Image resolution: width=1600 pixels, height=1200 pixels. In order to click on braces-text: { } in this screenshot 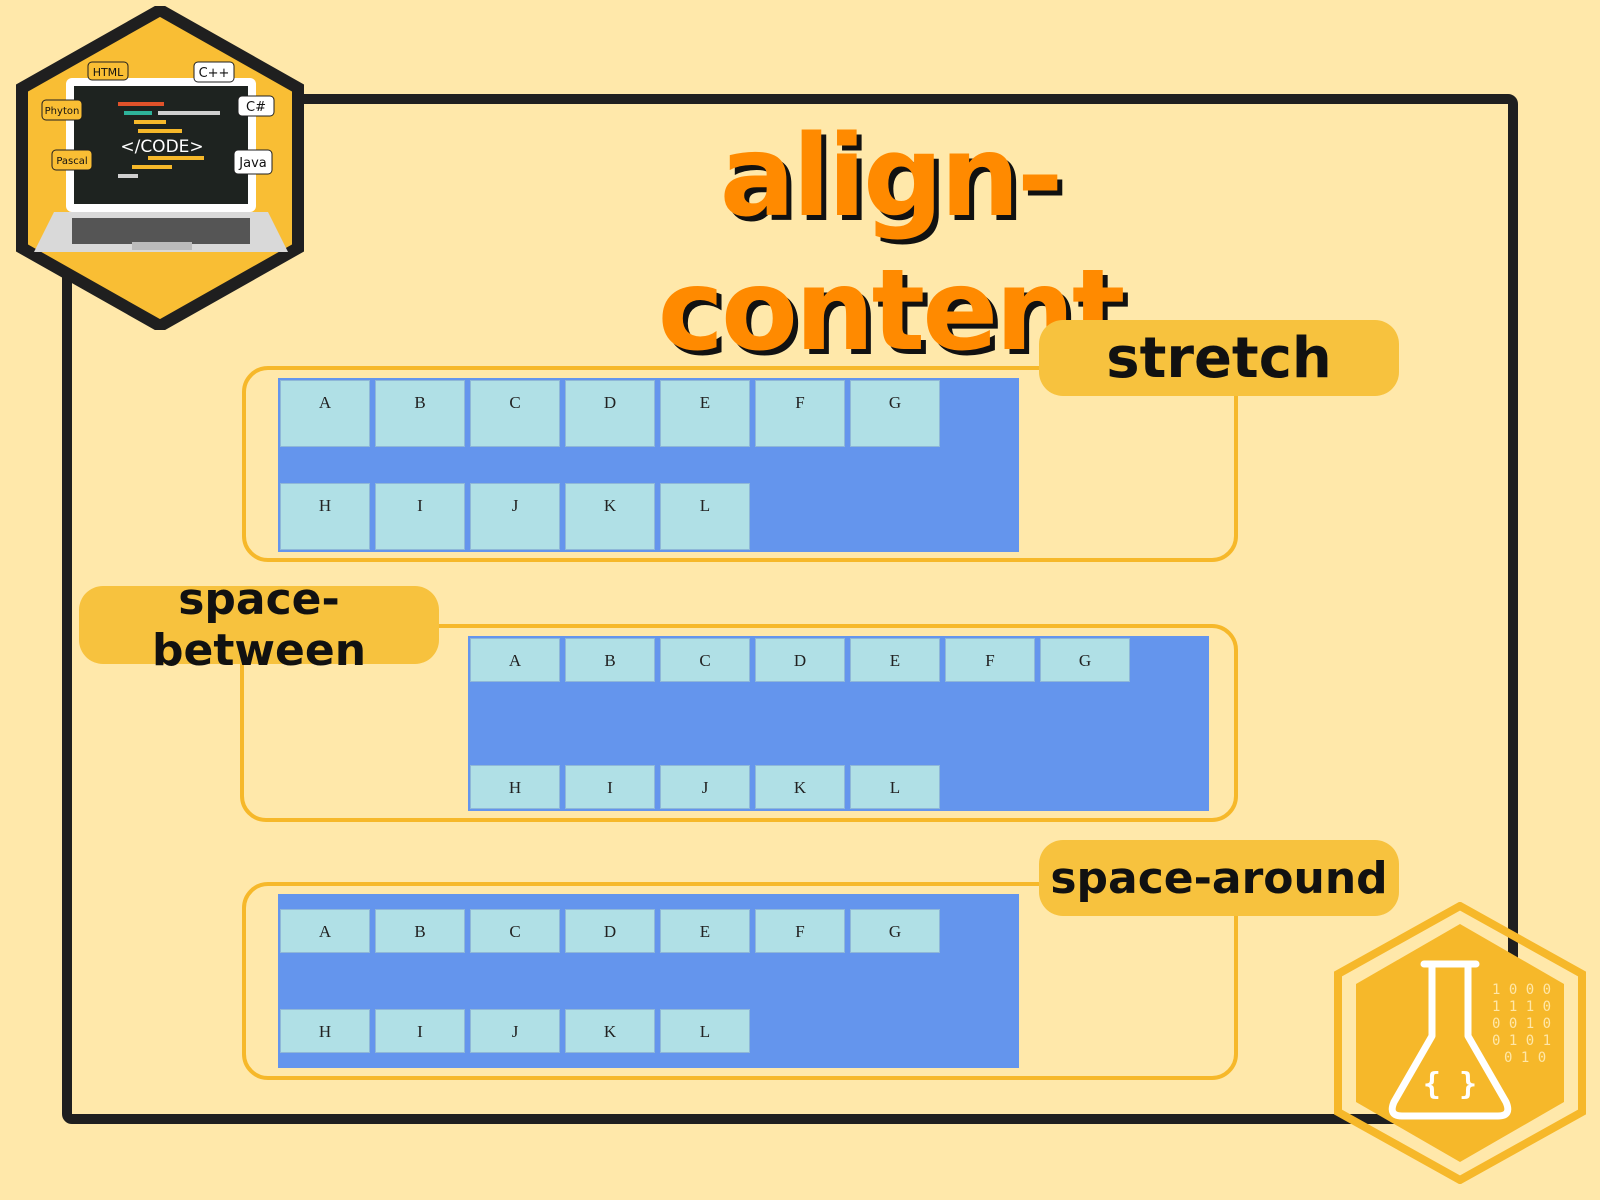, I will do `click(1450, 1084)`.